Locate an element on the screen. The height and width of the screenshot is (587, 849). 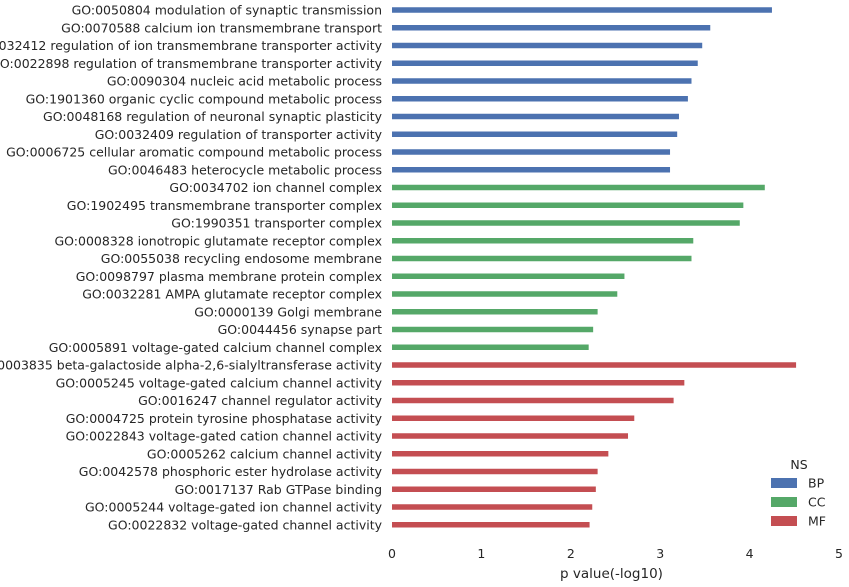
x-axis-ticks: 0 1 2 3 4 5 is located at coordinates (615, 553).